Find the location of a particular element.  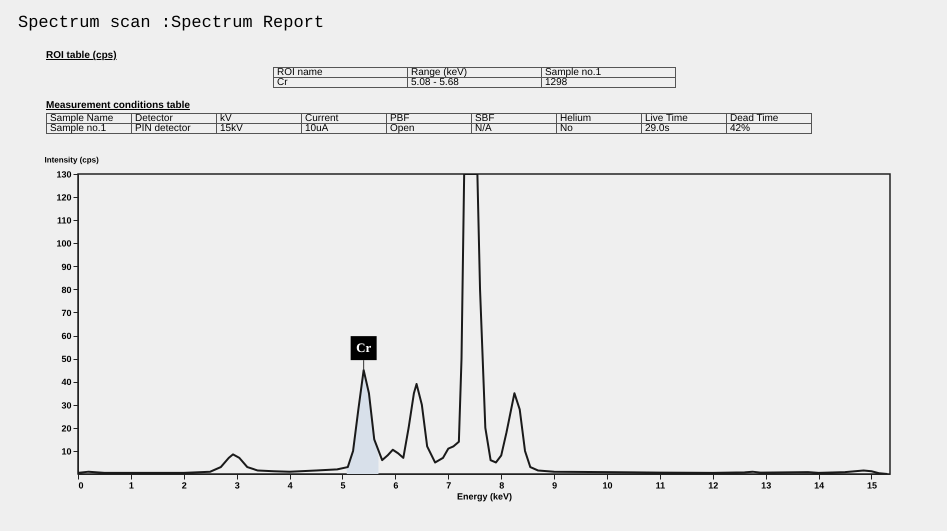

x-tick-label: 5 is located at coordinates (343, 485).